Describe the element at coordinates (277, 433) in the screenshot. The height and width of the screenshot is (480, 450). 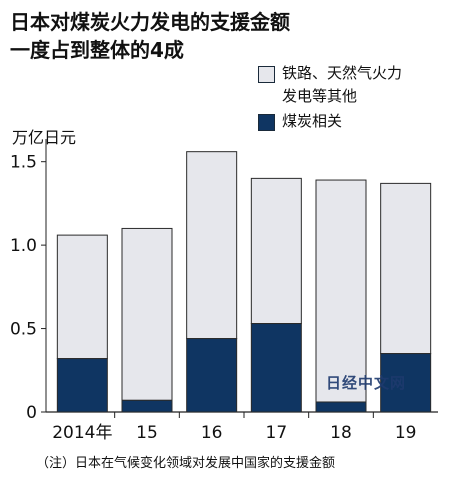
I see `x-tick-label: 17` at that location.